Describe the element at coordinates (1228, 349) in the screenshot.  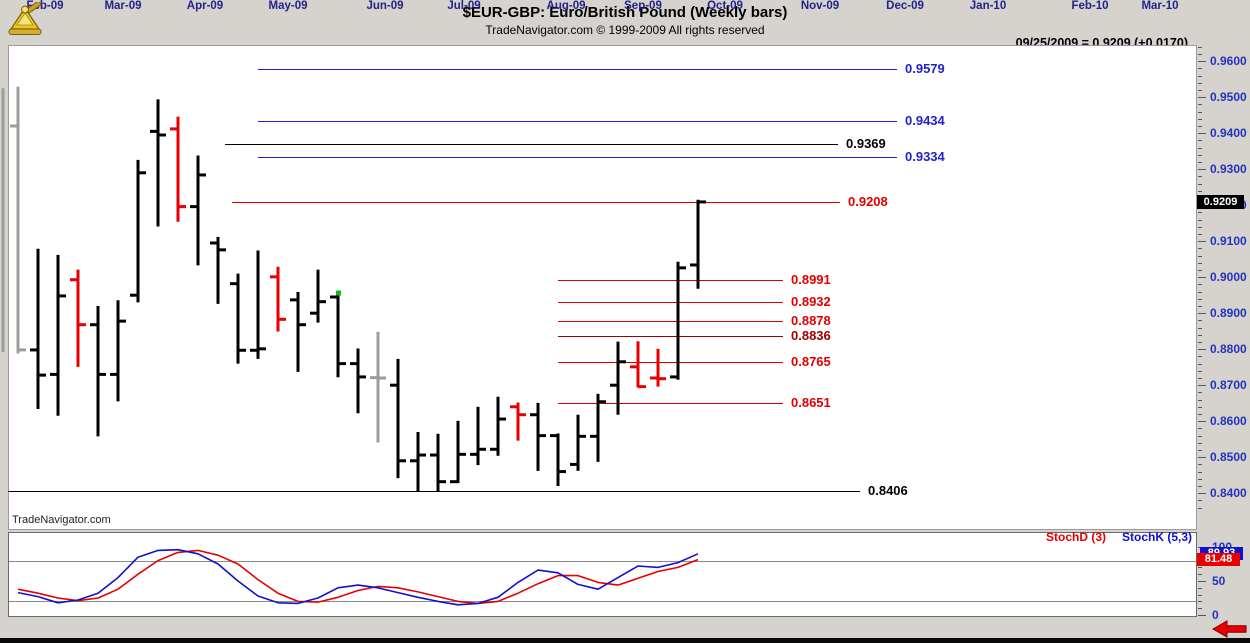
I see `price-axis-label: 0.8800` at that location.